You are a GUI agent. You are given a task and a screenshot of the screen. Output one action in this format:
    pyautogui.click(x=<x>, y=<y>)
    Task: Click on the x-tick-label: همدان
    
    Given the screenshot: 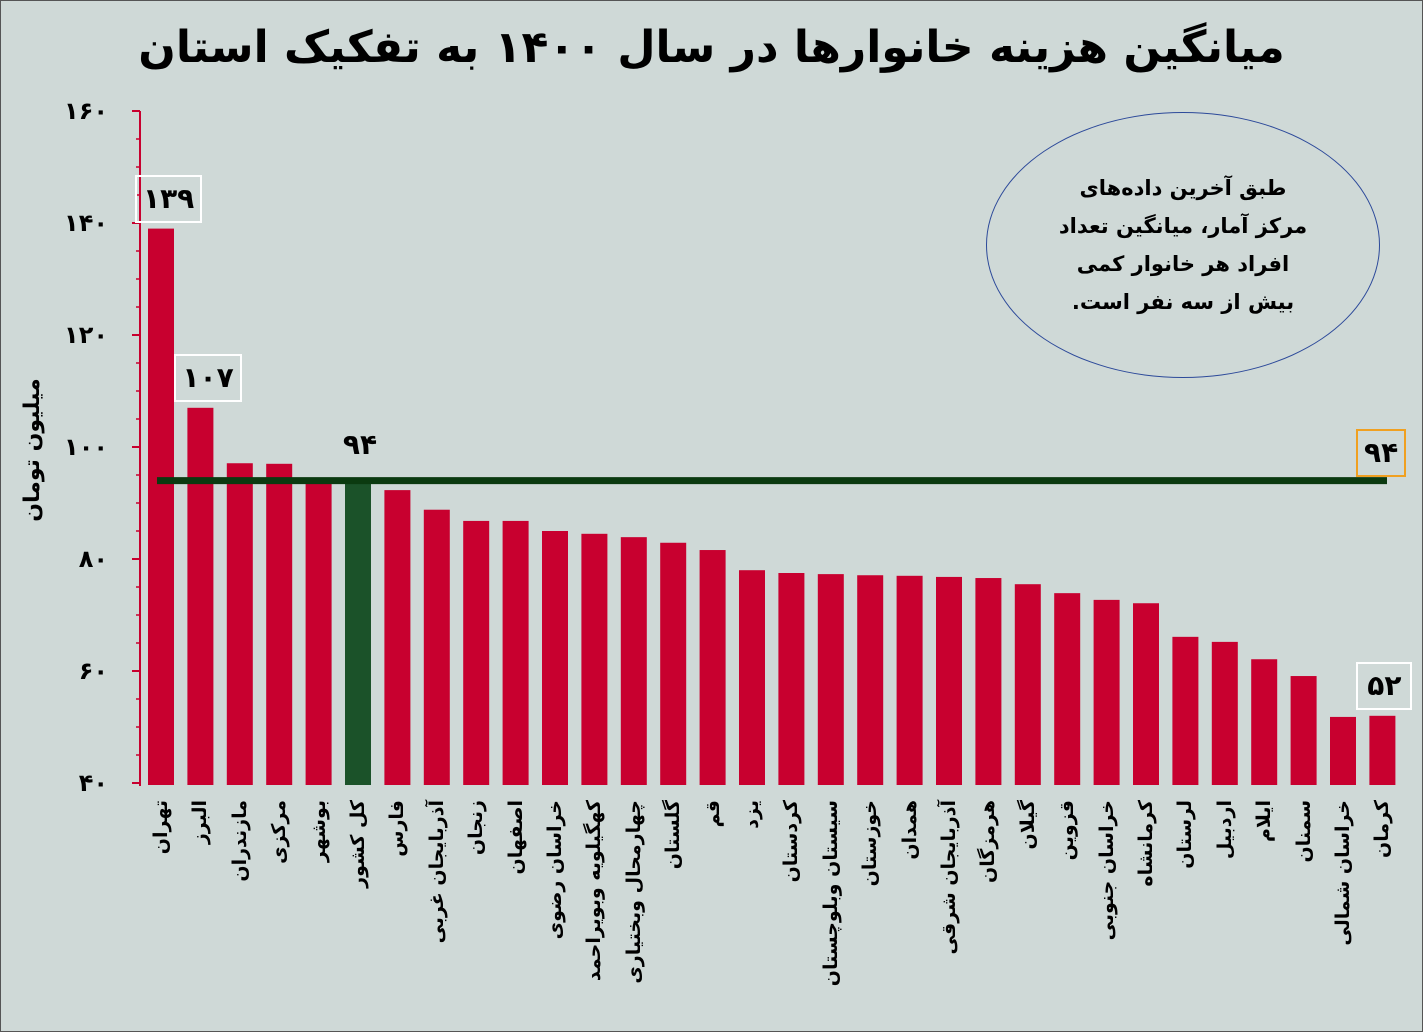 What is the action you would take?
    pyautogui.click(x=909, y=830)
    